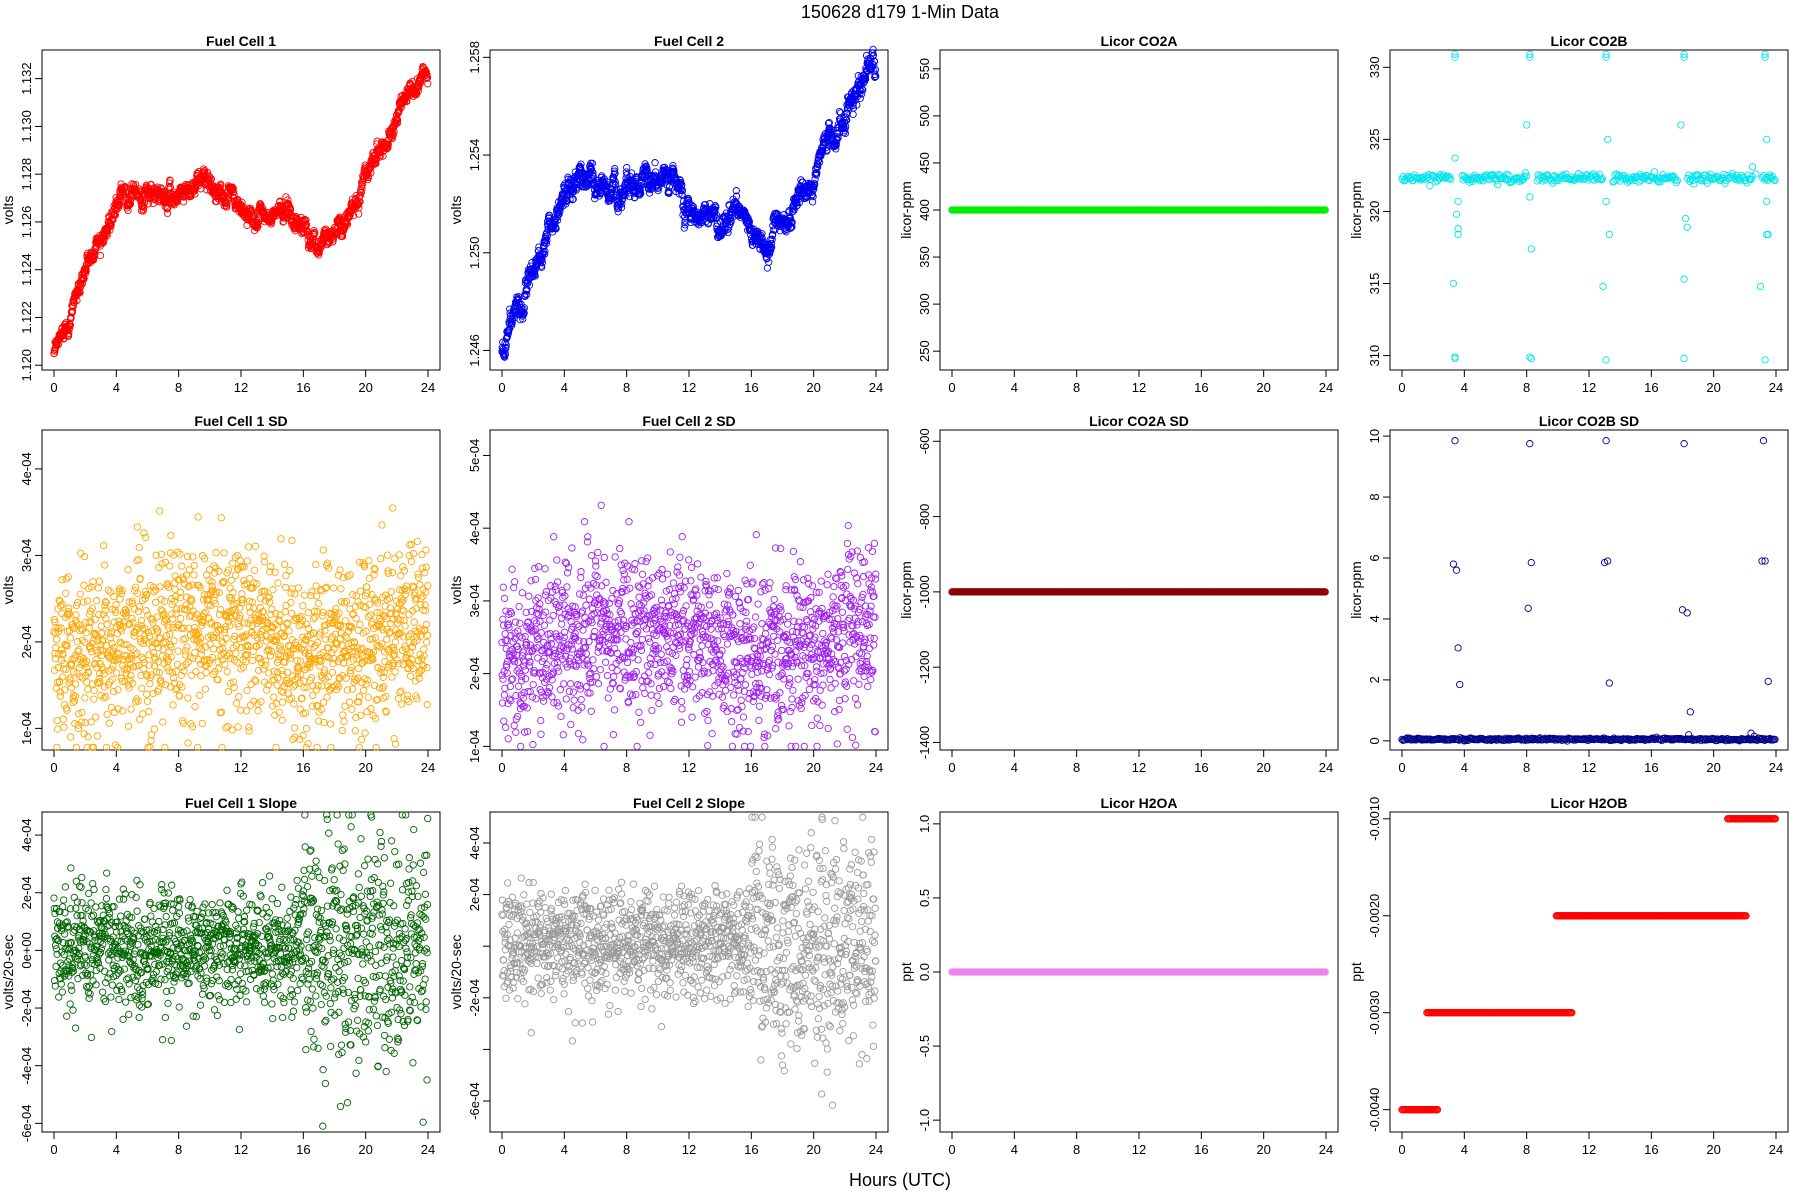 This screenshot has height=1200, width=1800. I want to click on y-tick-label: 1.120, so click(26, 365).